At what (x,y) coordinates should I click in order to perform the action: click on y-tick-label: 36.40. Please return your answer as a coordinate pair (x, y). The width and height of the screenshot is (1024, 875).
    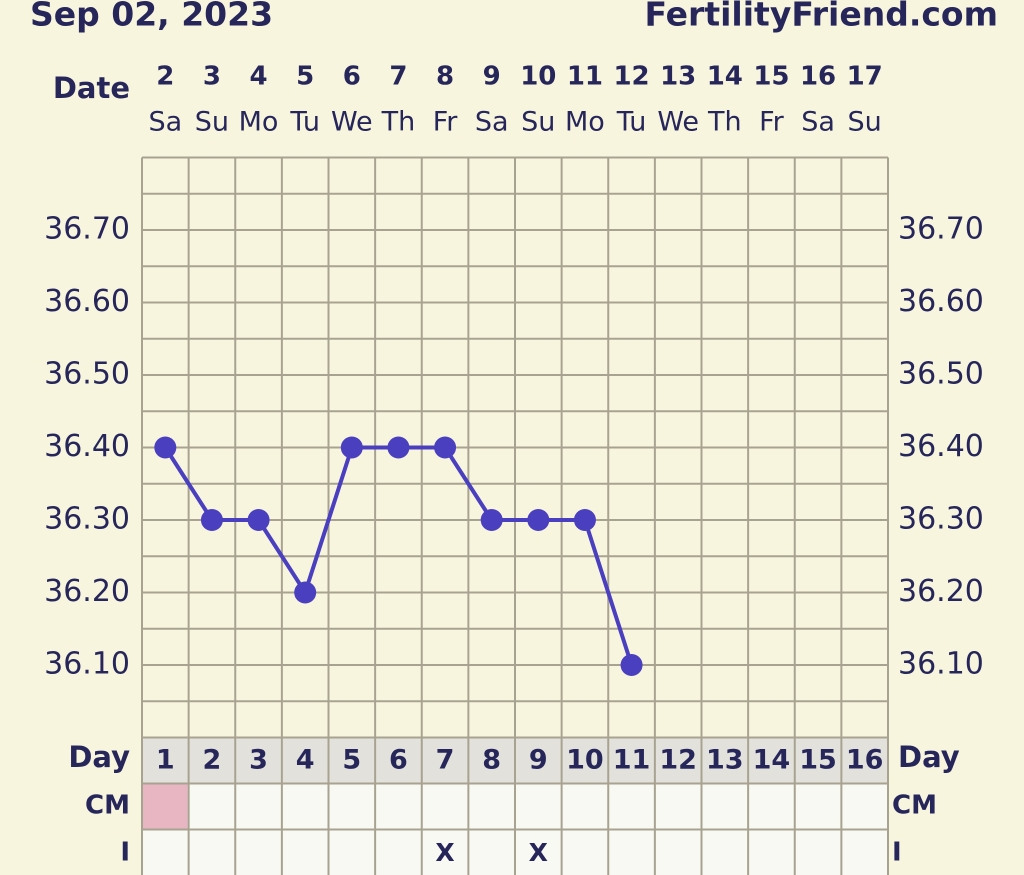
    Looking at the image, I should click on (87, 446).